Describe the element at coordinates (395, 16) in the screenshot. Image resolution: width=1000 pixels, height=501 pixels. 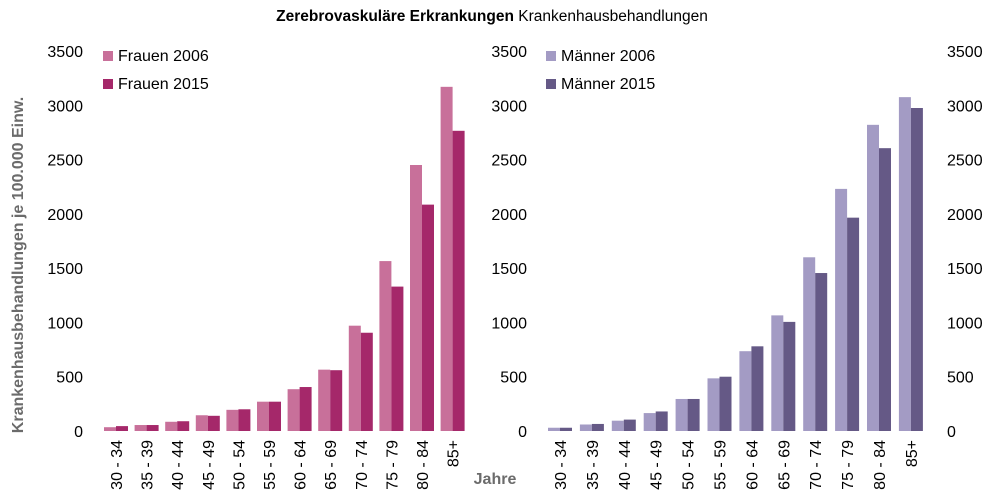
I see `chart-title-bold: Zerebrovaskuläre Erkrankungen` at that location.